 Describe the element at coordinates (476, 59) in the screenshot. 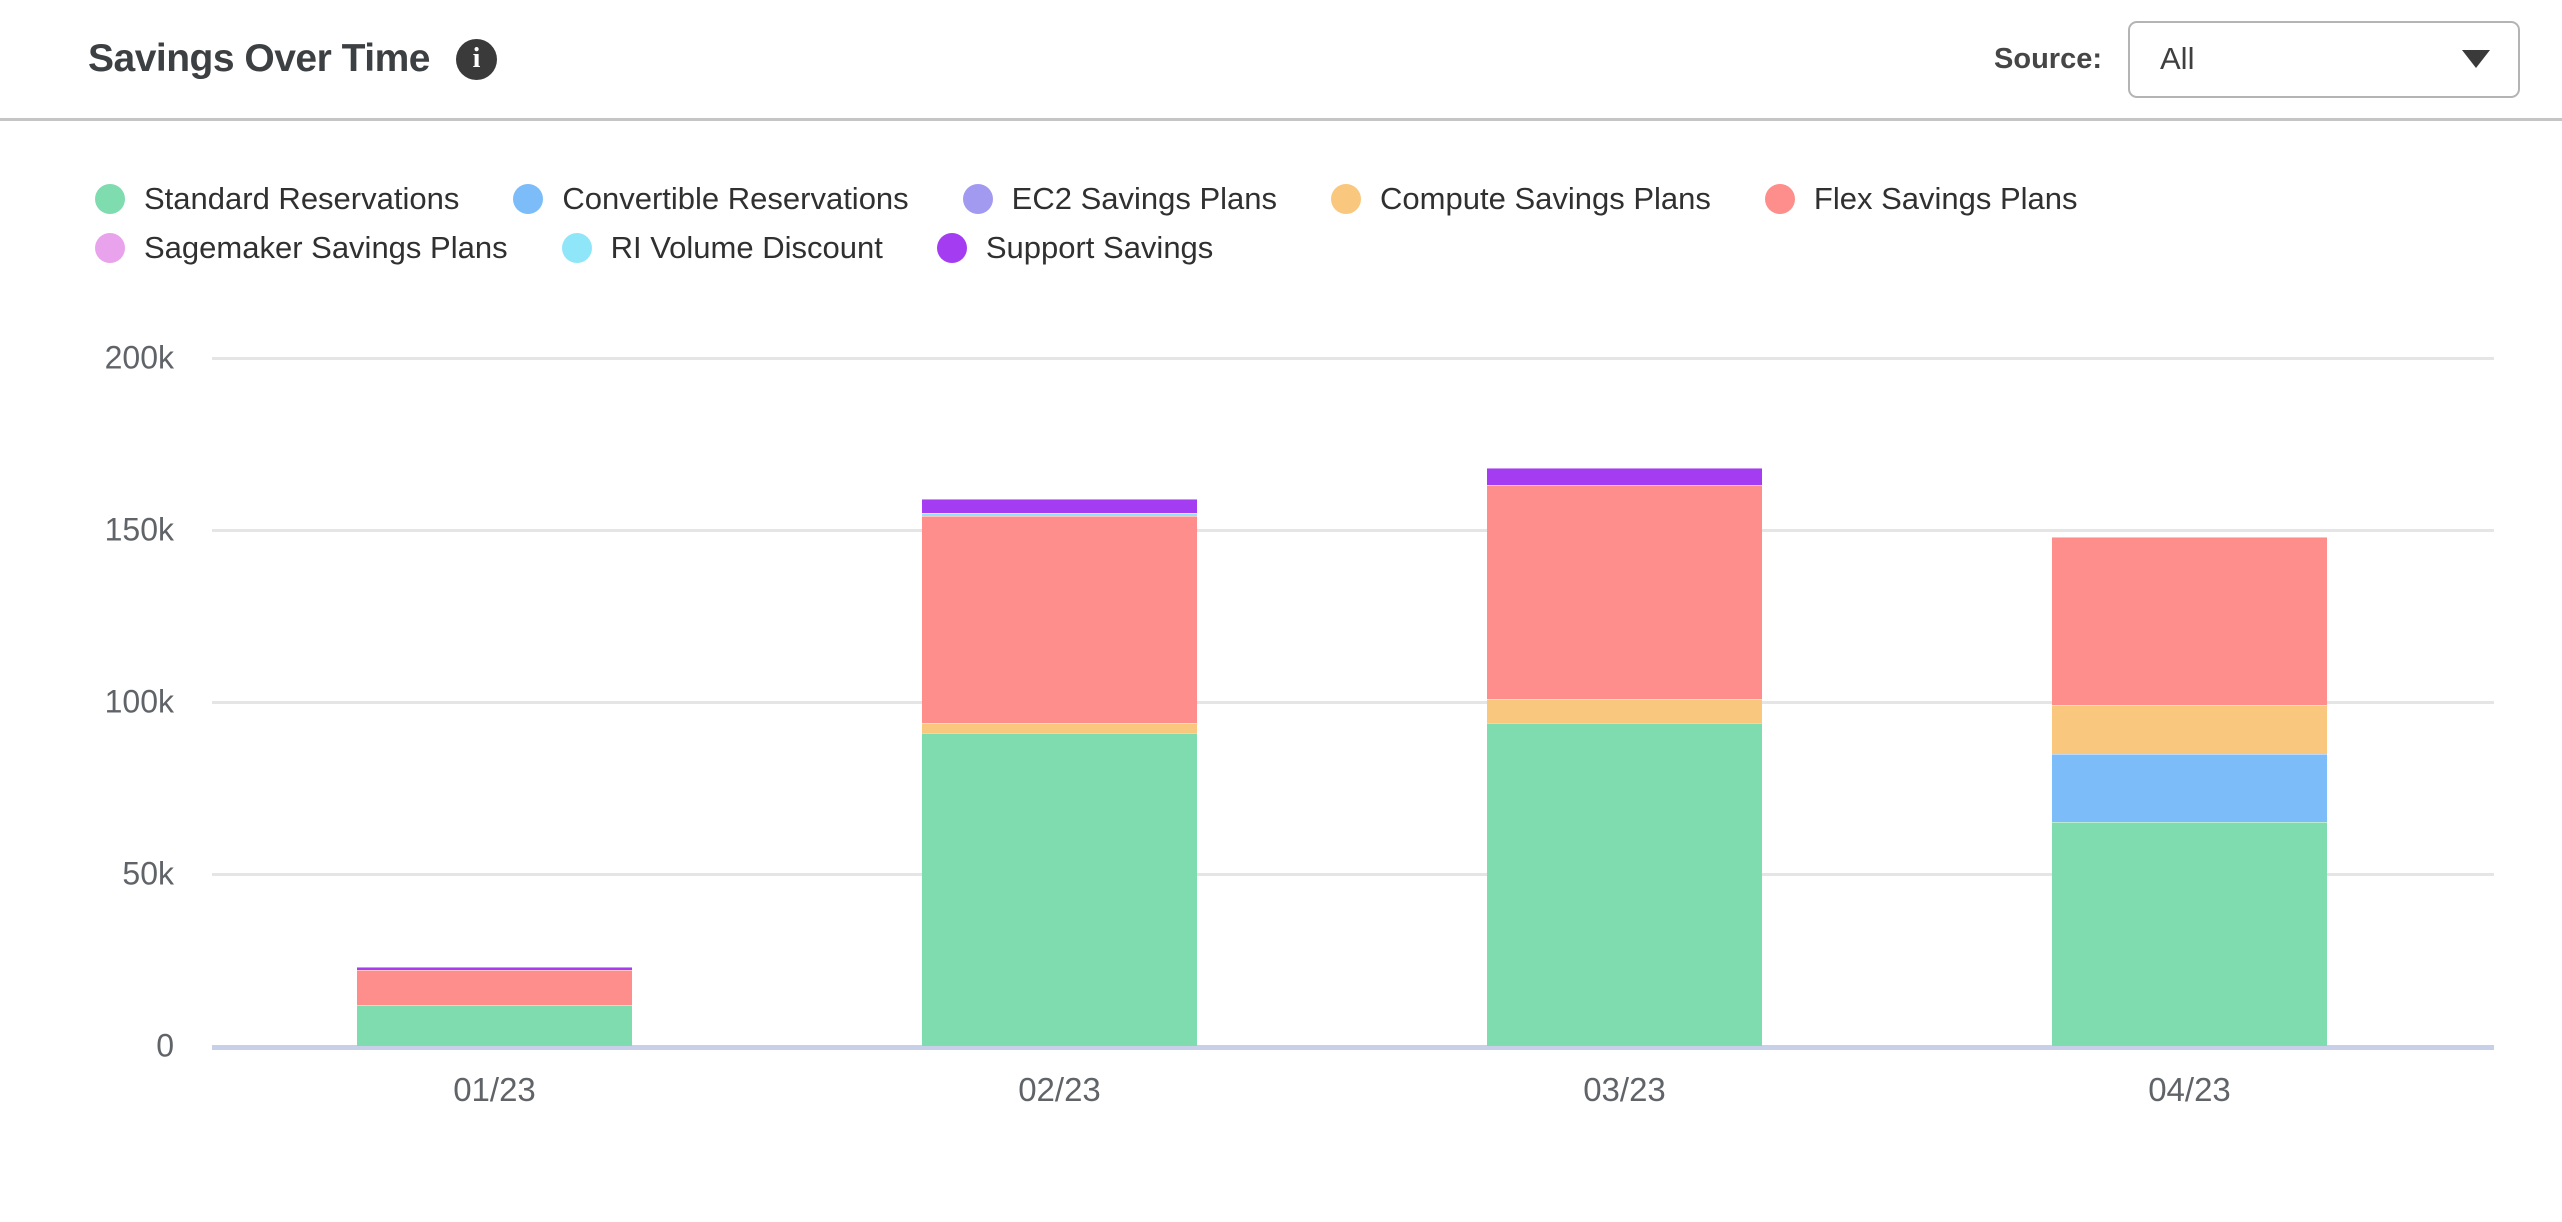

I see `info-icon: i` at that location.